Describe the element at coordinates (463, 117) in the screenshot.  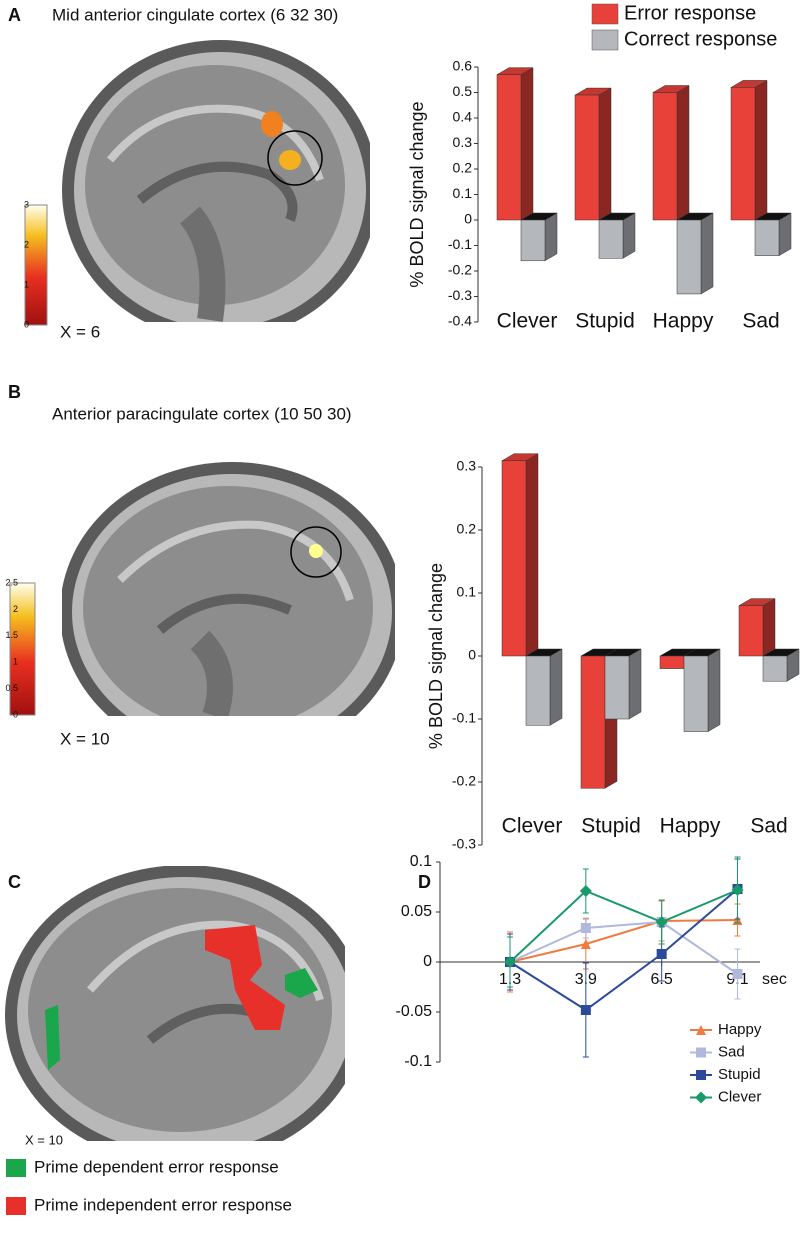
I see `y-tick-label: 0.4` at that location.